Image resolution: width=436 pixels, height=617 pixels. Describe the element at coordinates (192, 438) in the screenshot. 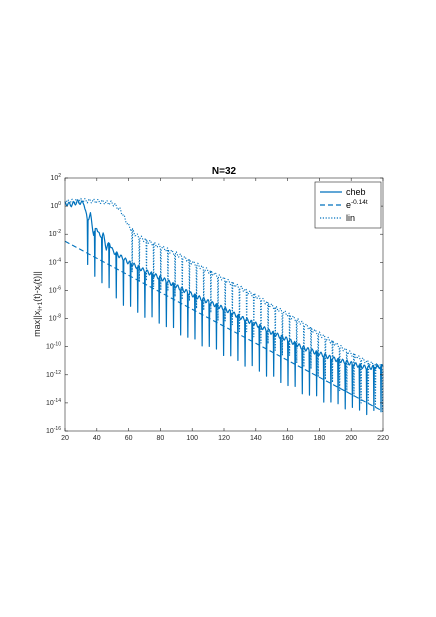

I see `x-tick-label: 100` at that location.